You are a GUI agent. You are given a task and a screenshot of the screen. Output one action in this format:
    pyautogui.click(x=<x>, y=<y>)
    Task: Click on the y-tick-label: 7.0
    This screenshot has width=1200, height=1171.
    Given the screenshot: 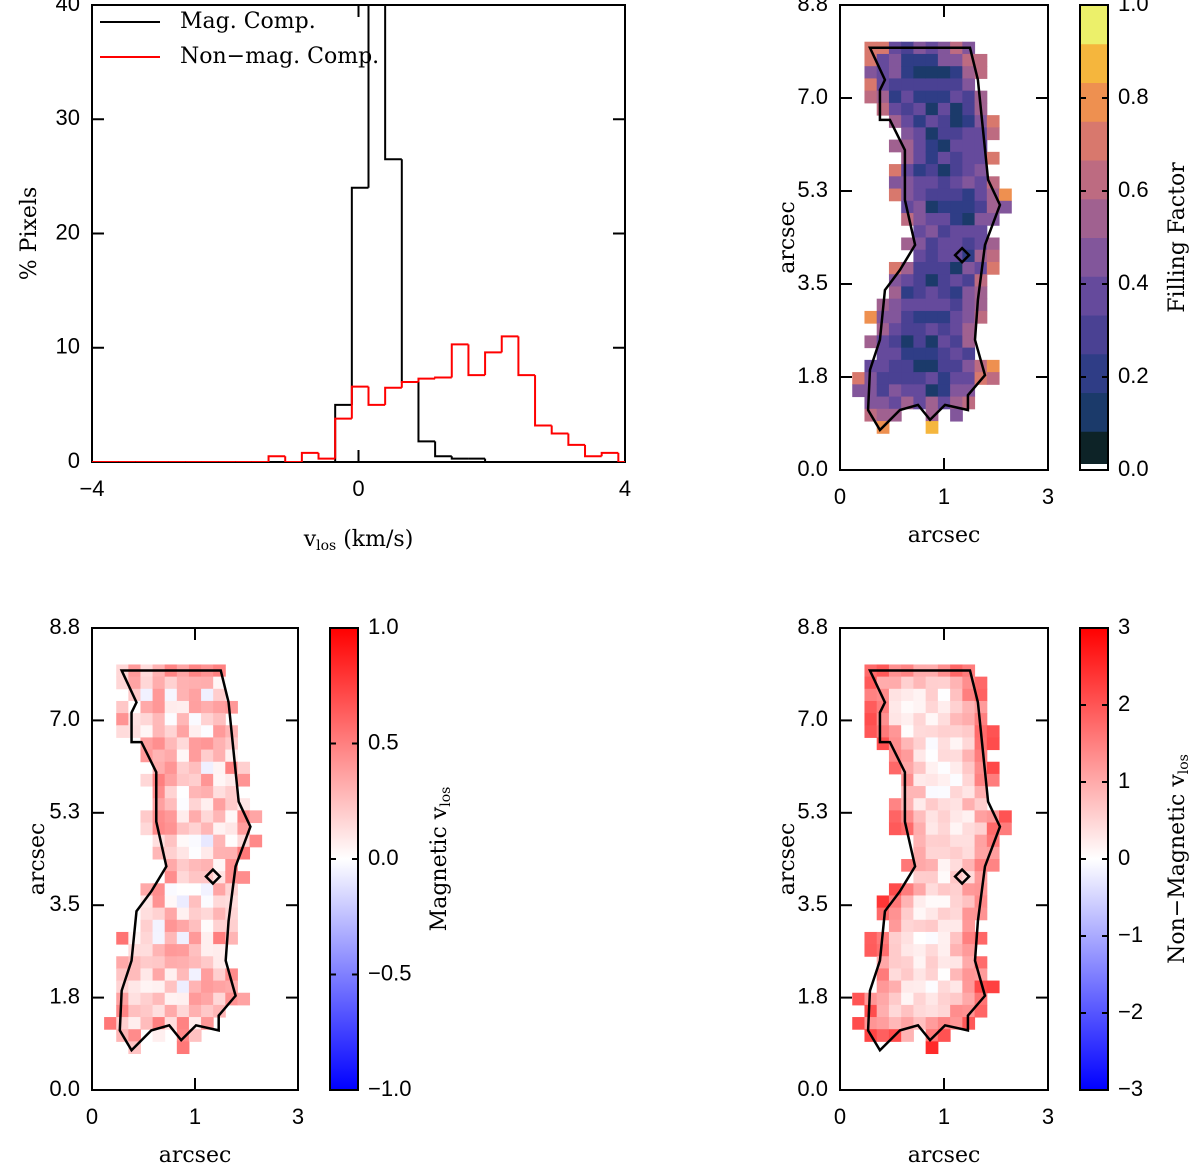 What is the action you would take?
    pyautogui.click(x=64, y=718)
    